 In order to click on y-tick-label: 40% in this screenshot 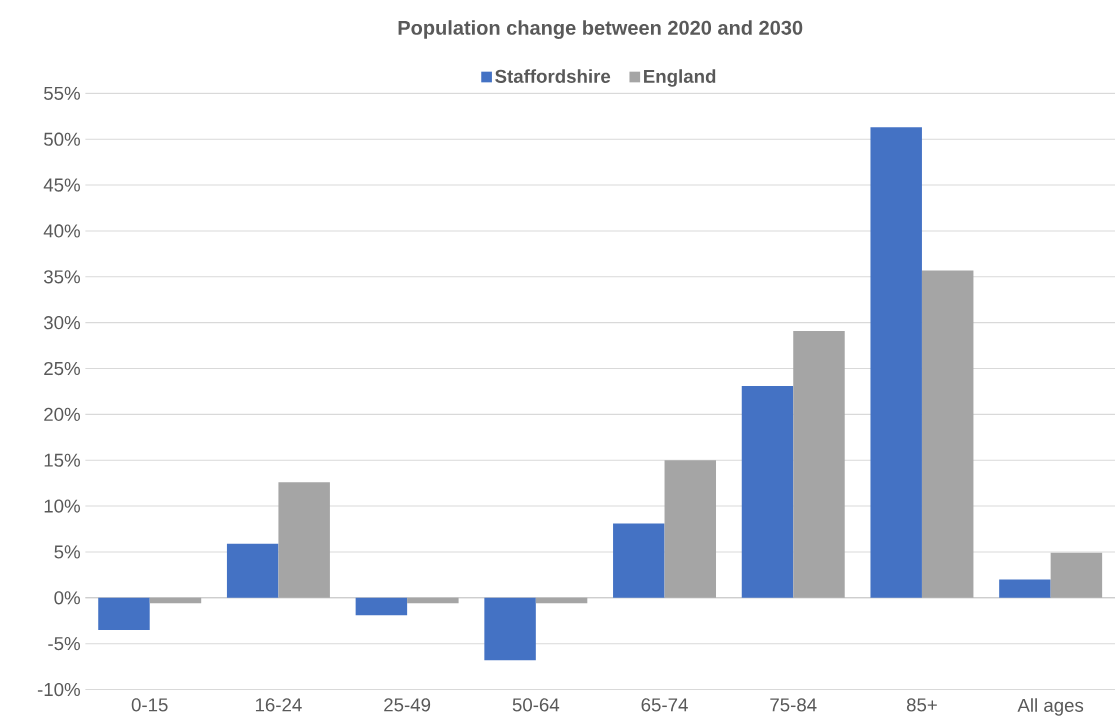, I will do `click(61, 231)`.